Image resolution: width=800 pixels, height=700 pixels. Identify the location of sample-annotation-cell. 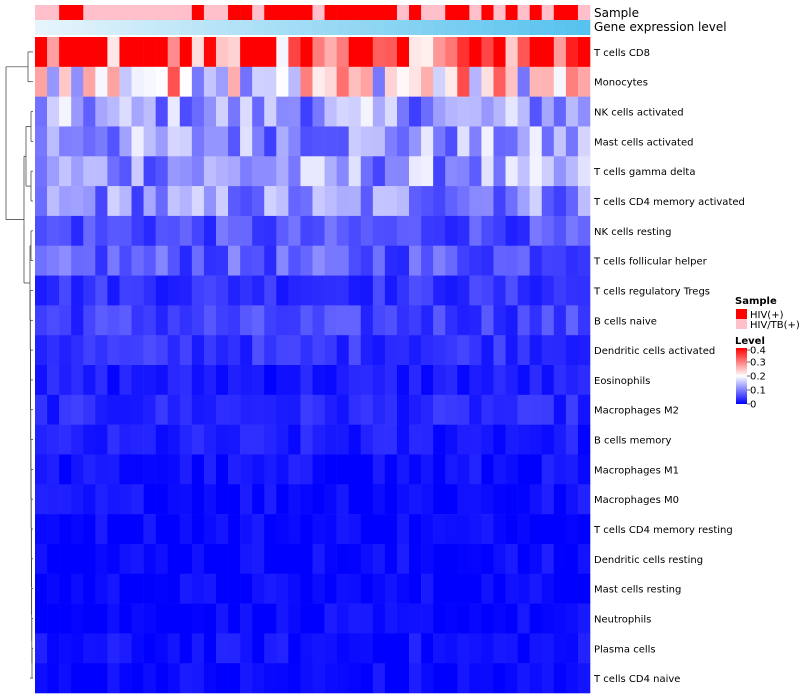
(282, 12).